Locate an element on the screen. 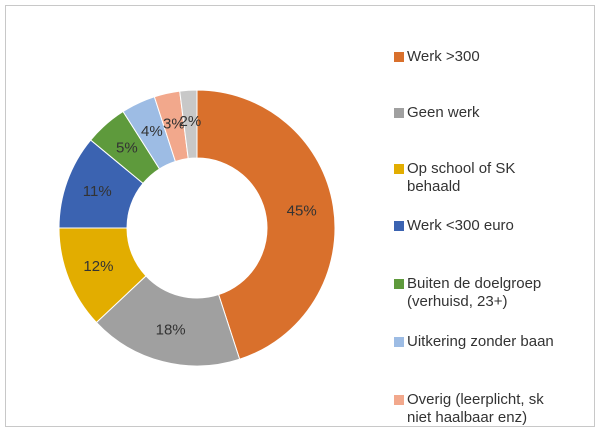 The width and height of the screenshot is (600, 432). legend-item: Op school of SK behaald is located at coordinates (486, 178).